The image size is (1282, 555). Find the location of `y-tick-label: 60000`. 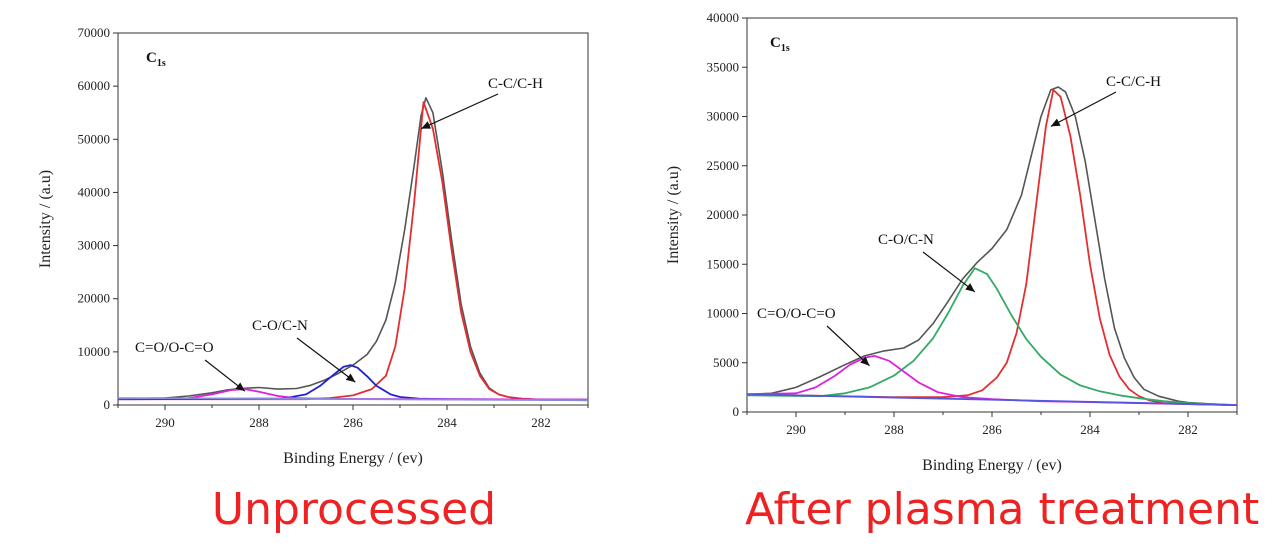

y-tick-label: 60000 is located at coordinates (94, 85).